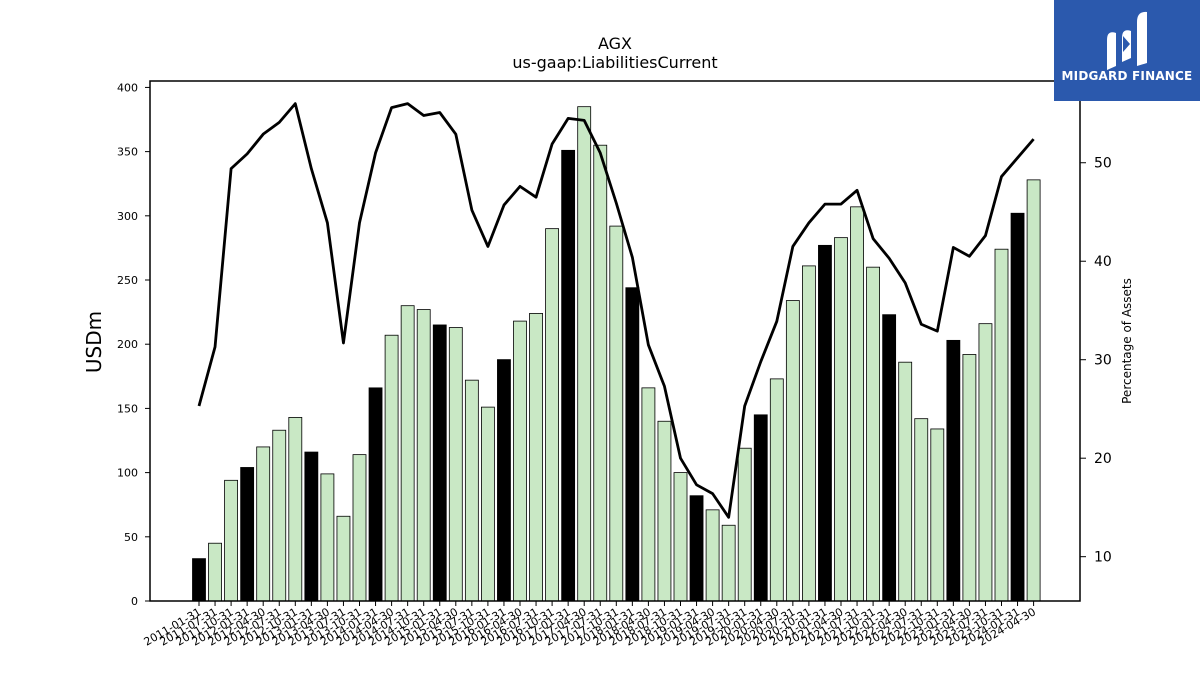  I want to click on y-tick-label: 400, so click(127, 87).